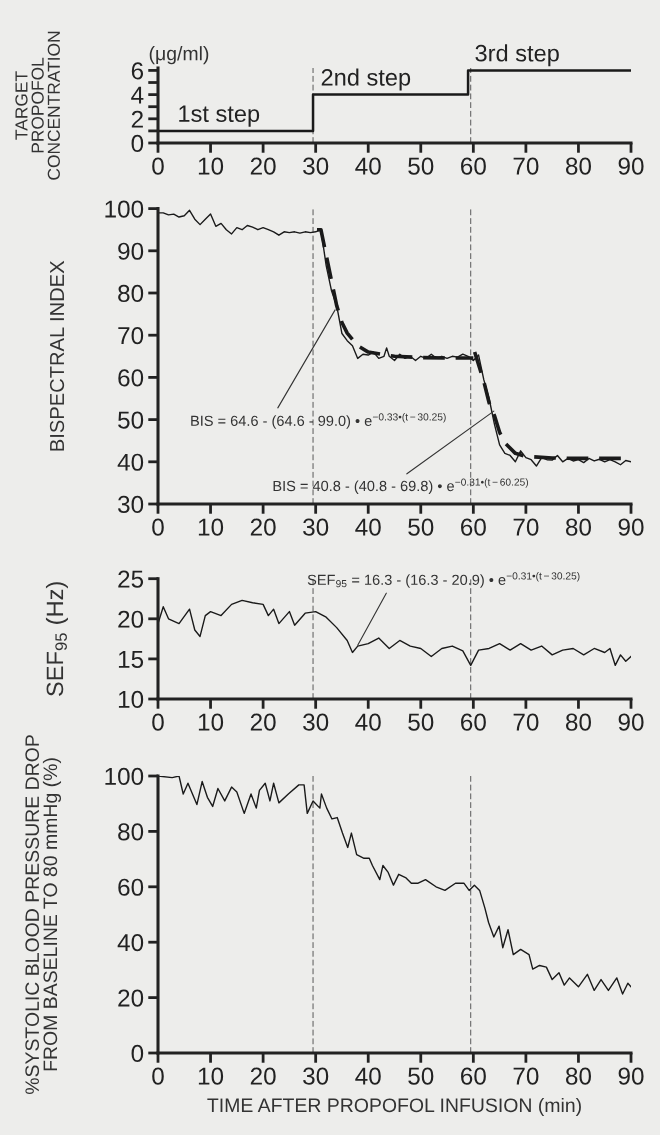  Describe the element at coordinates (131, 251) in the screenshot. I see `y-tick-label: 90` at that location.